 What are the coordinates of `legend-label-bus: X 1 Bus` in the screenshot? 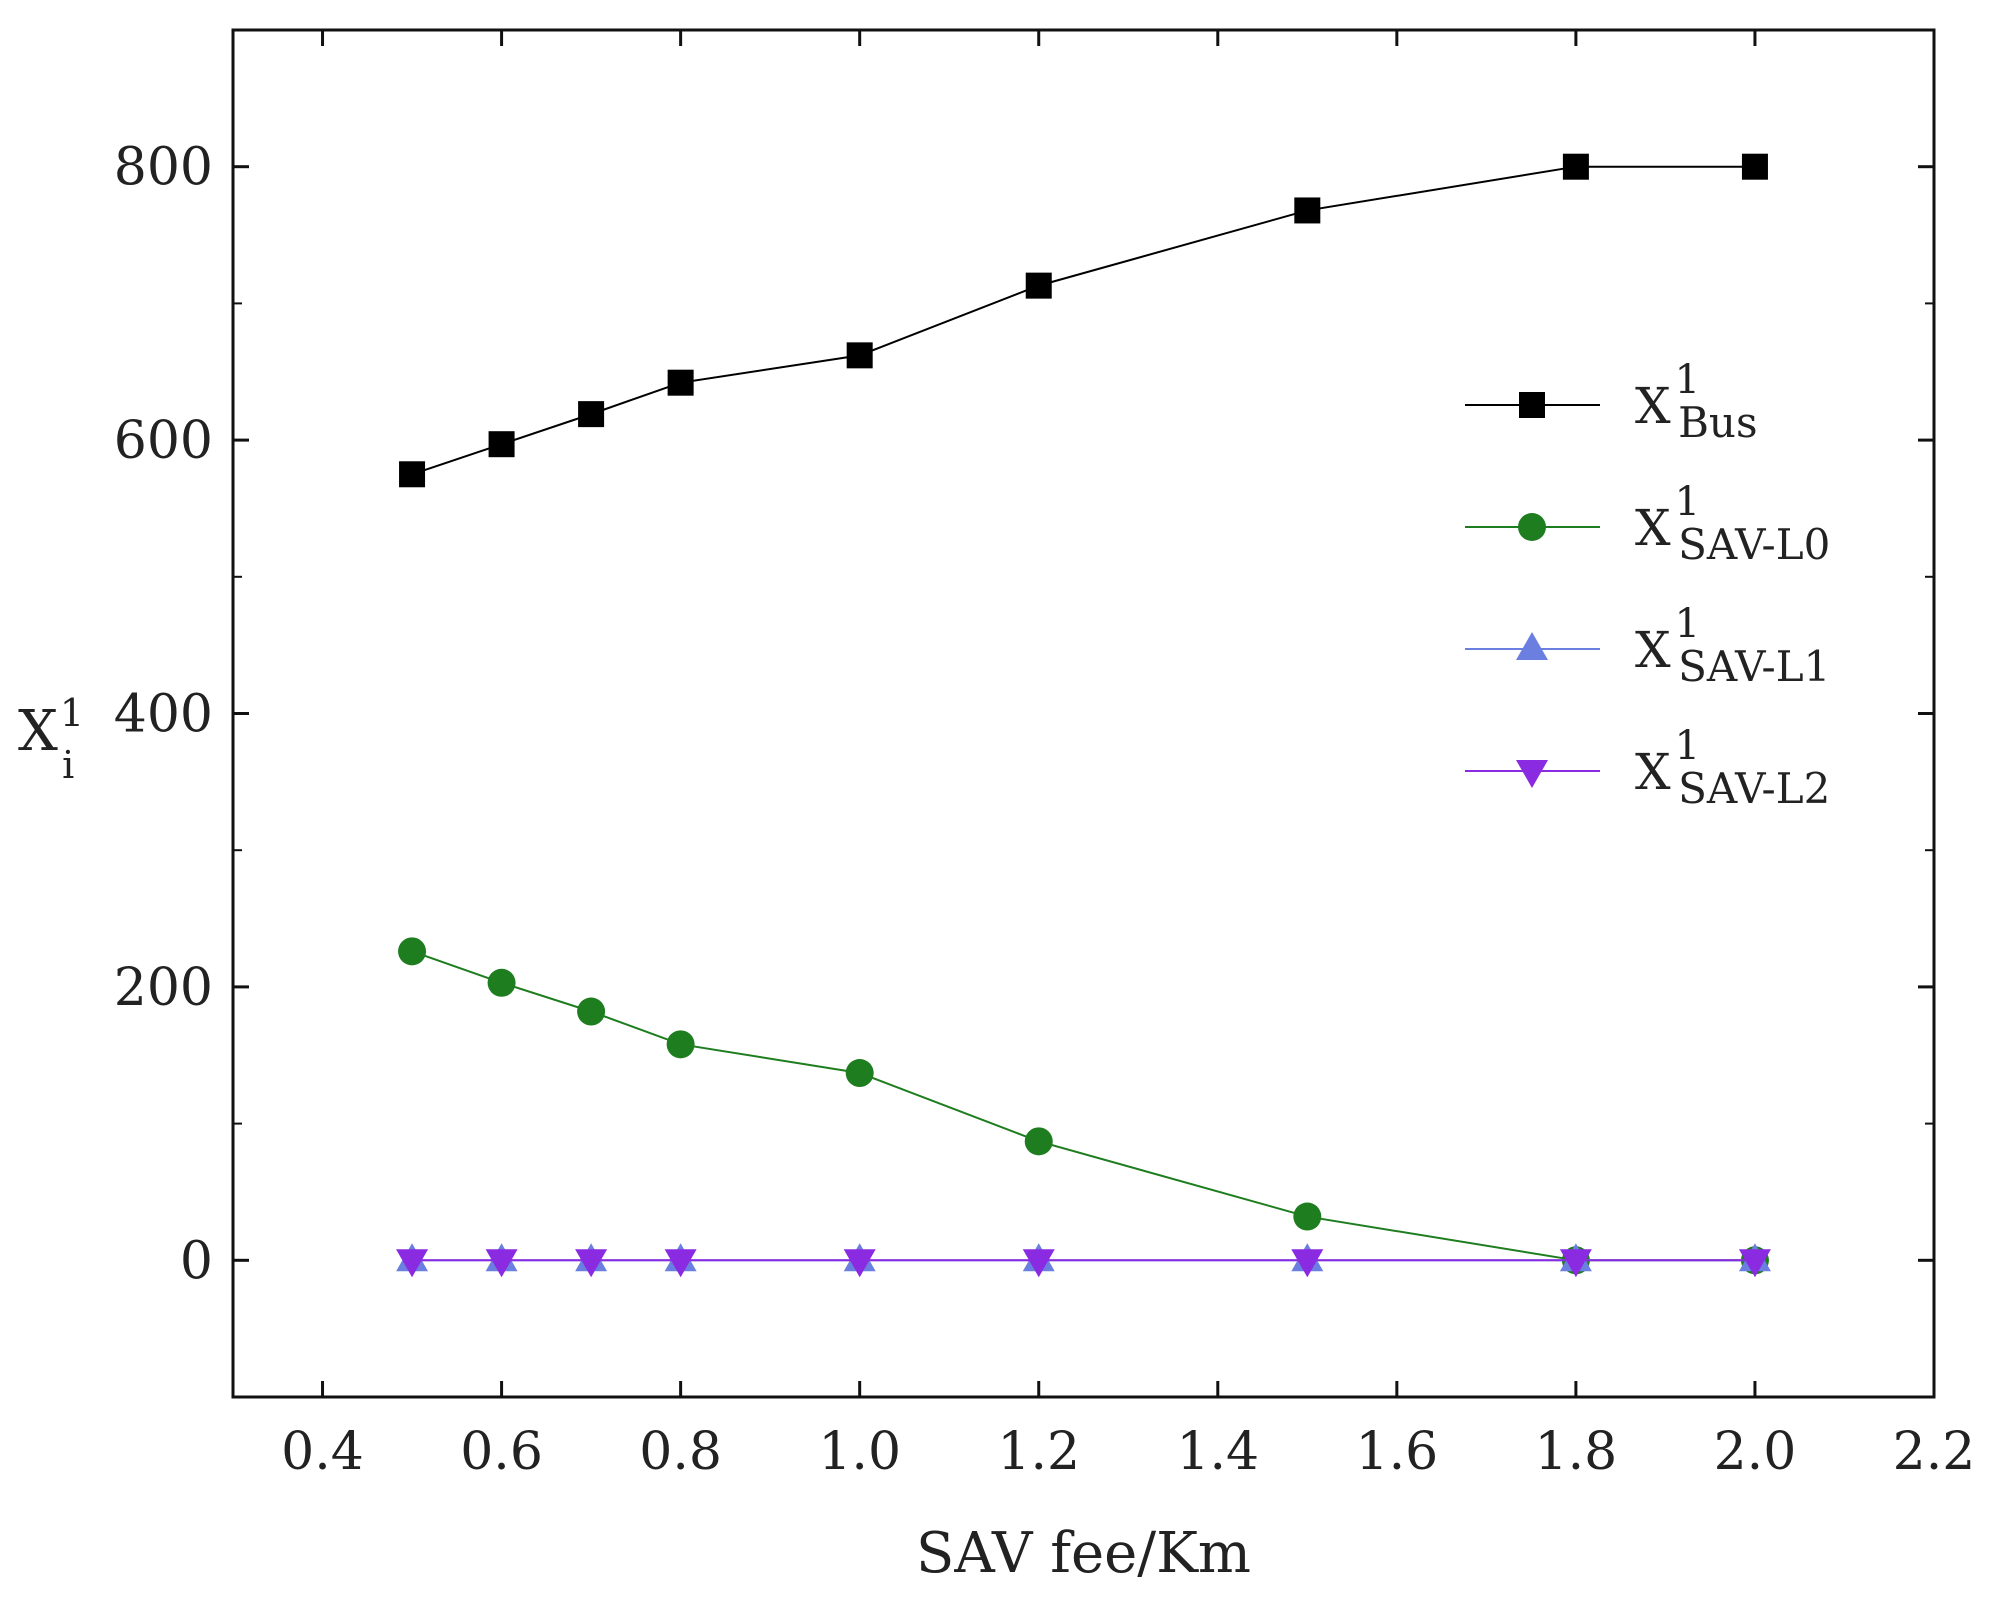 It's located at (1696, 402).